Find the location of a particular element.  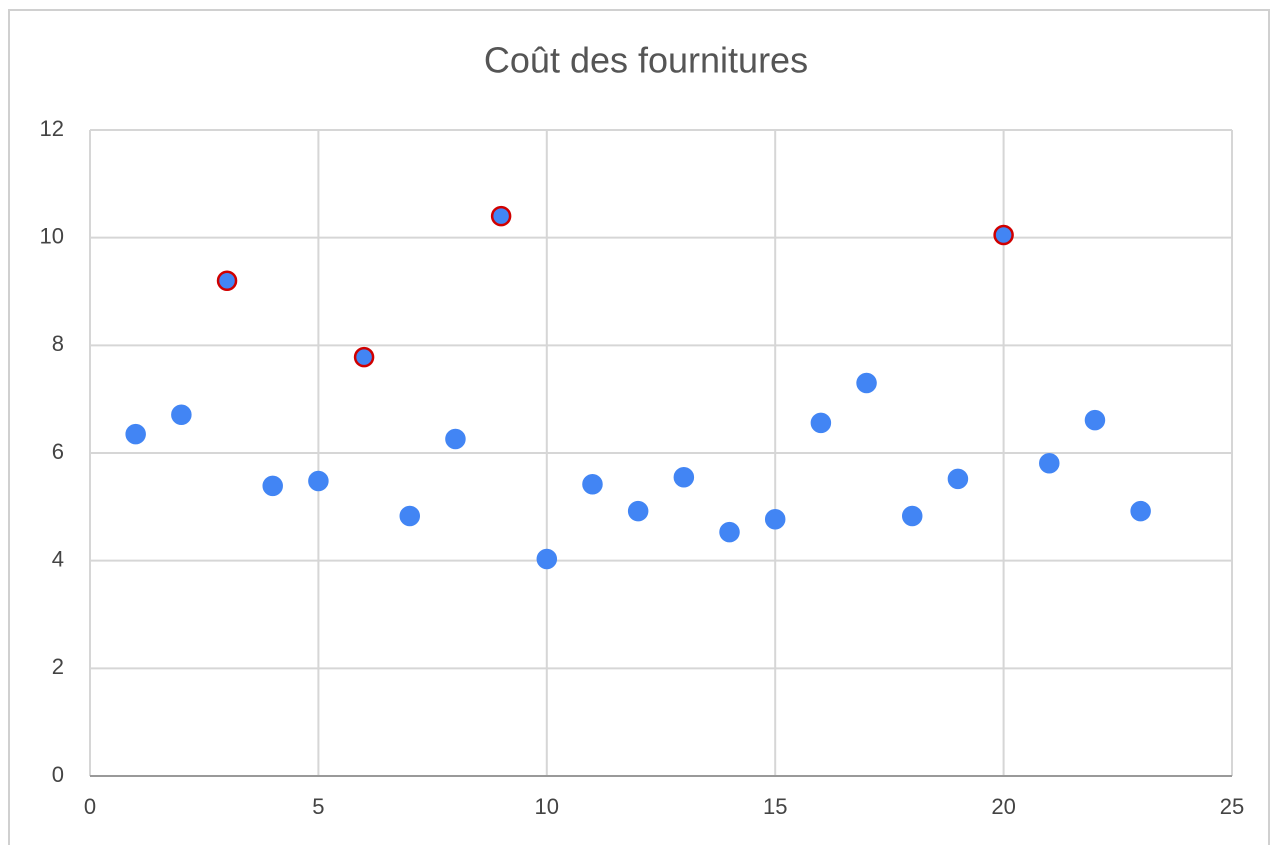

y-tick-label: 4 is located at coordinates (58, 558).